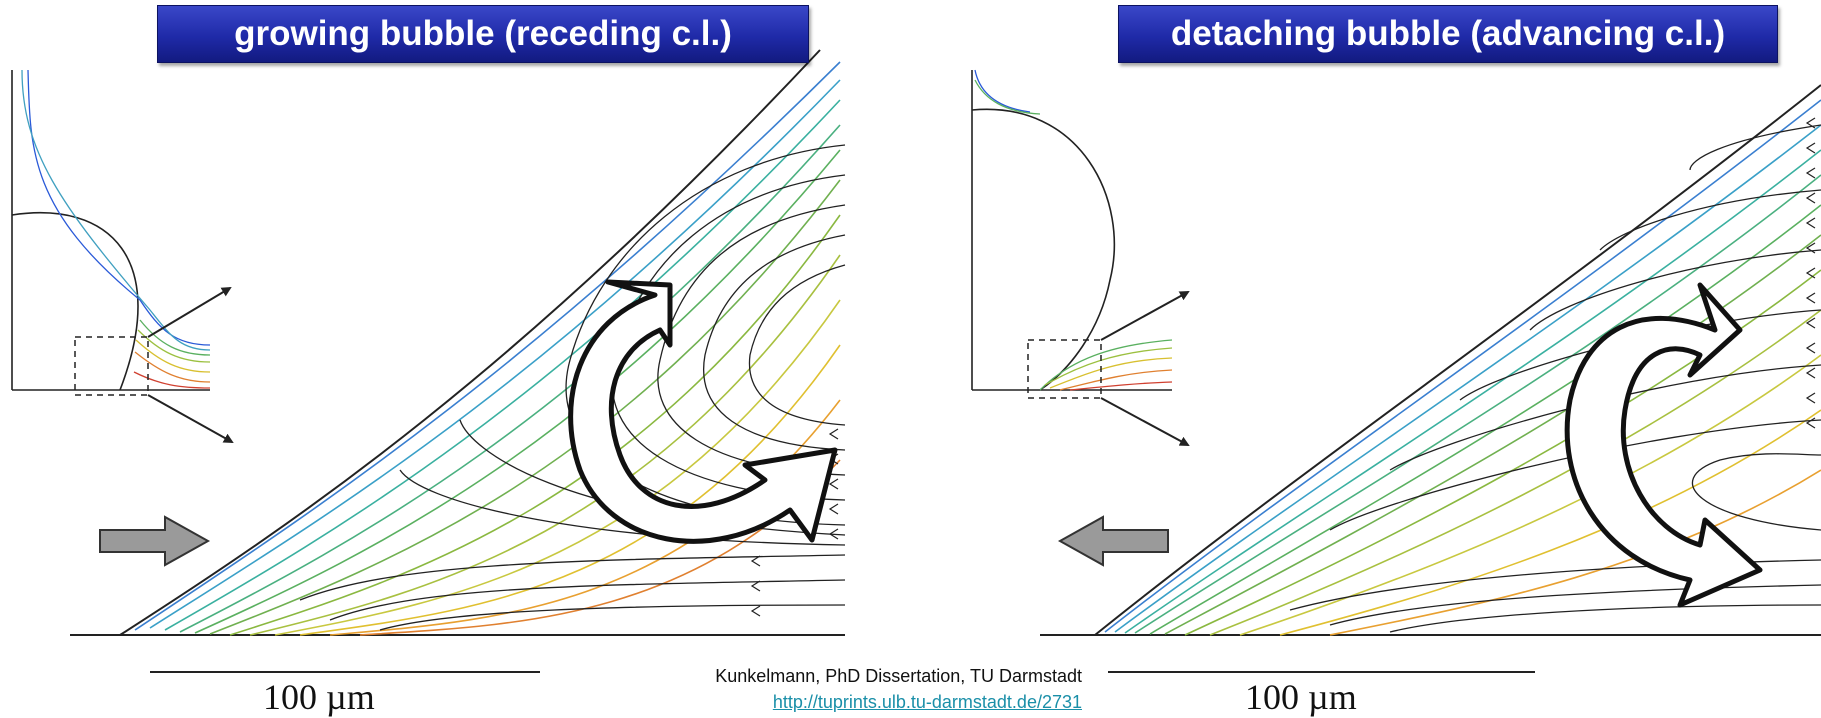  What do you see at coordinates (122, 256) in the screenshot?
I see `left-inset` at bounding box center [122, 256].